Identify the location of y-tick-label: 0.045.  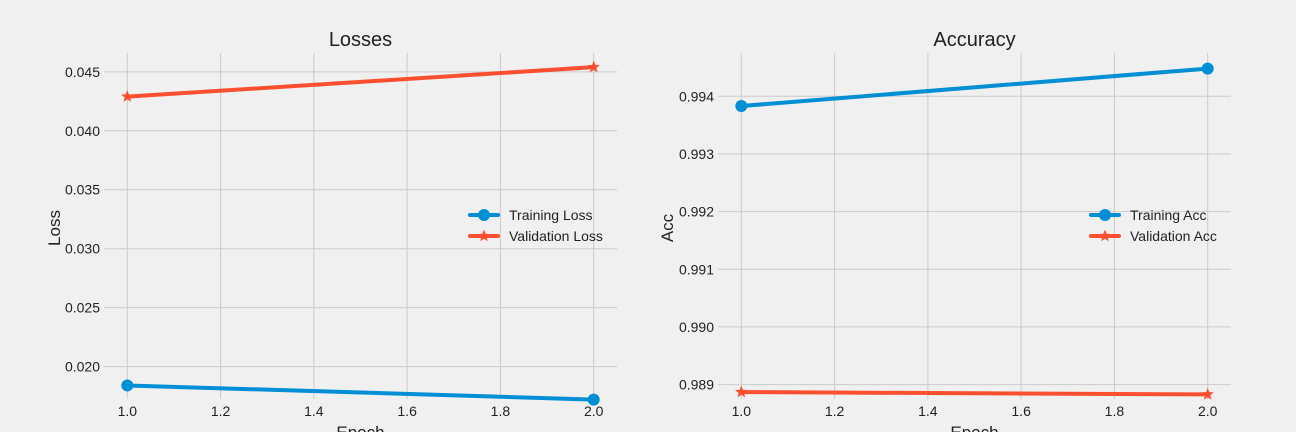
(82, 72).